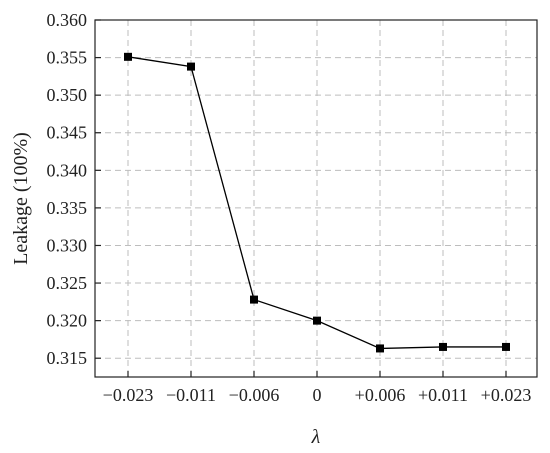 The width and height of the screenshot is (550, 453). I want to click on y-tick-label: 0.355, so click(67, 58).